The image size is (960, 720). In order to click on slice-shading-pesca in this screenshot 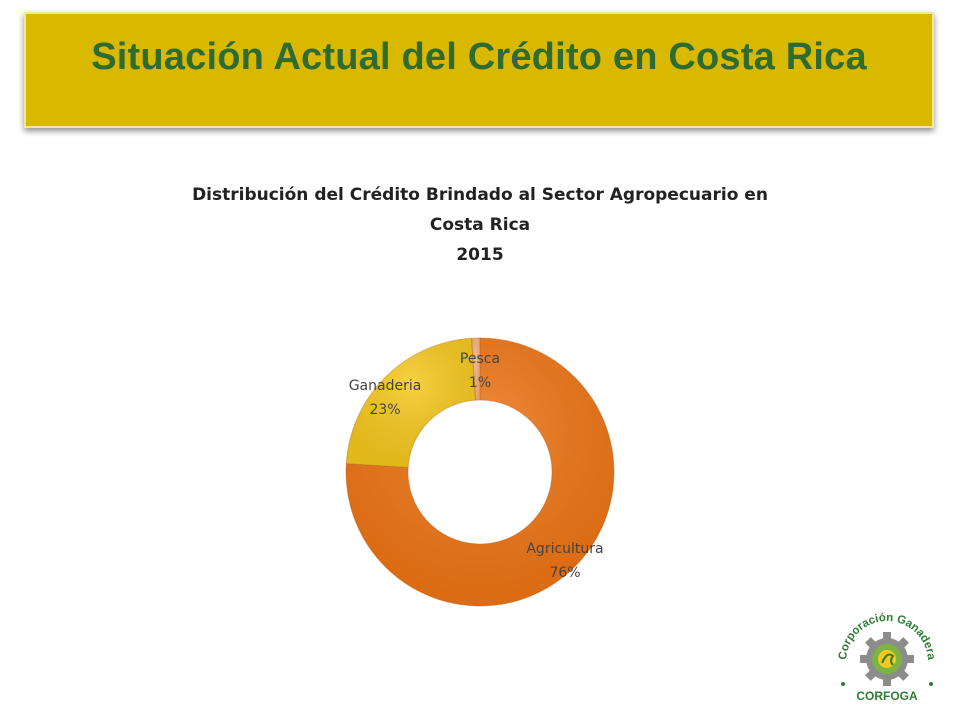, I will do `click(475, 369)`.